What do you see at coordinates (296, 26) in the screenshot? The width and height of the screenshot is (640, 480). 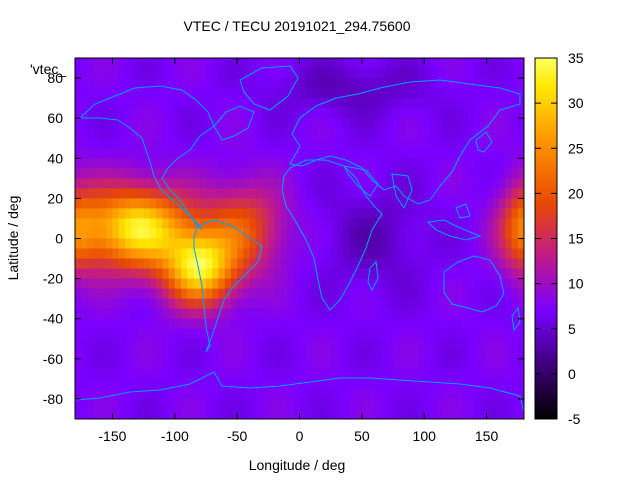 I see `chart-title: VTEC / TECU 20191021_294.75600` at bounding box center [296, 26].